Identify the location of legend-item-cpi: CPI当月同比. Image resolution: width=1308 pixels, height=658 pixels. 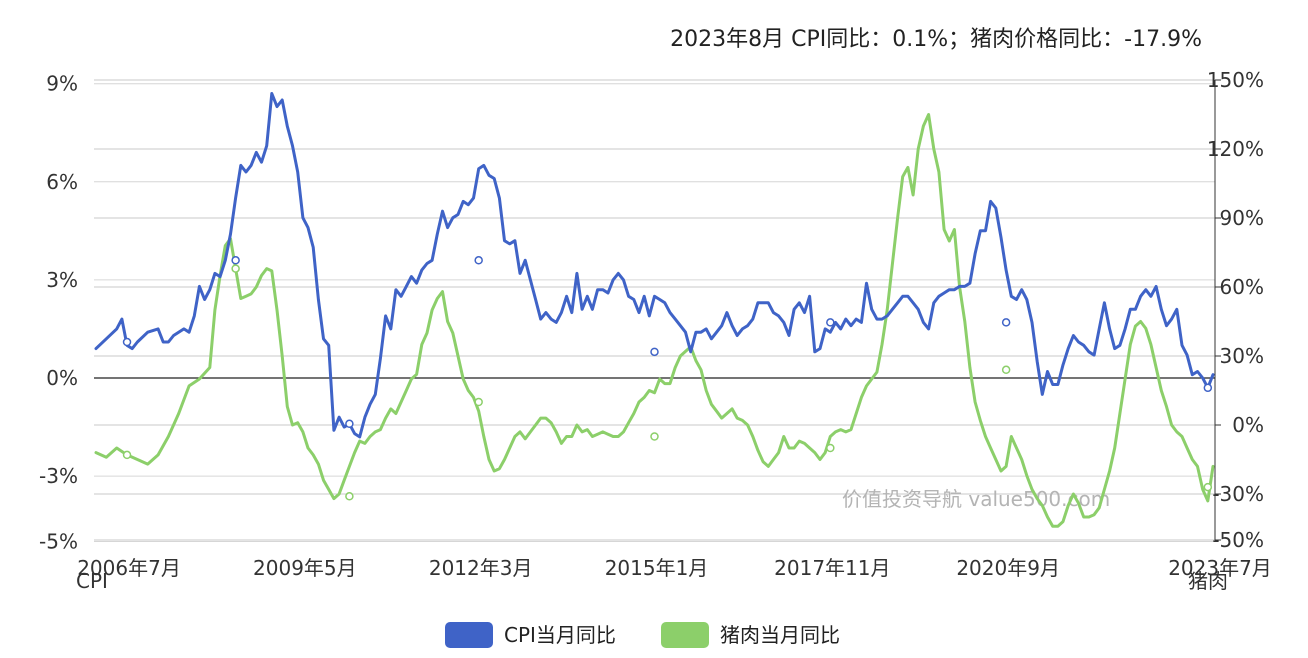
(530, 635).